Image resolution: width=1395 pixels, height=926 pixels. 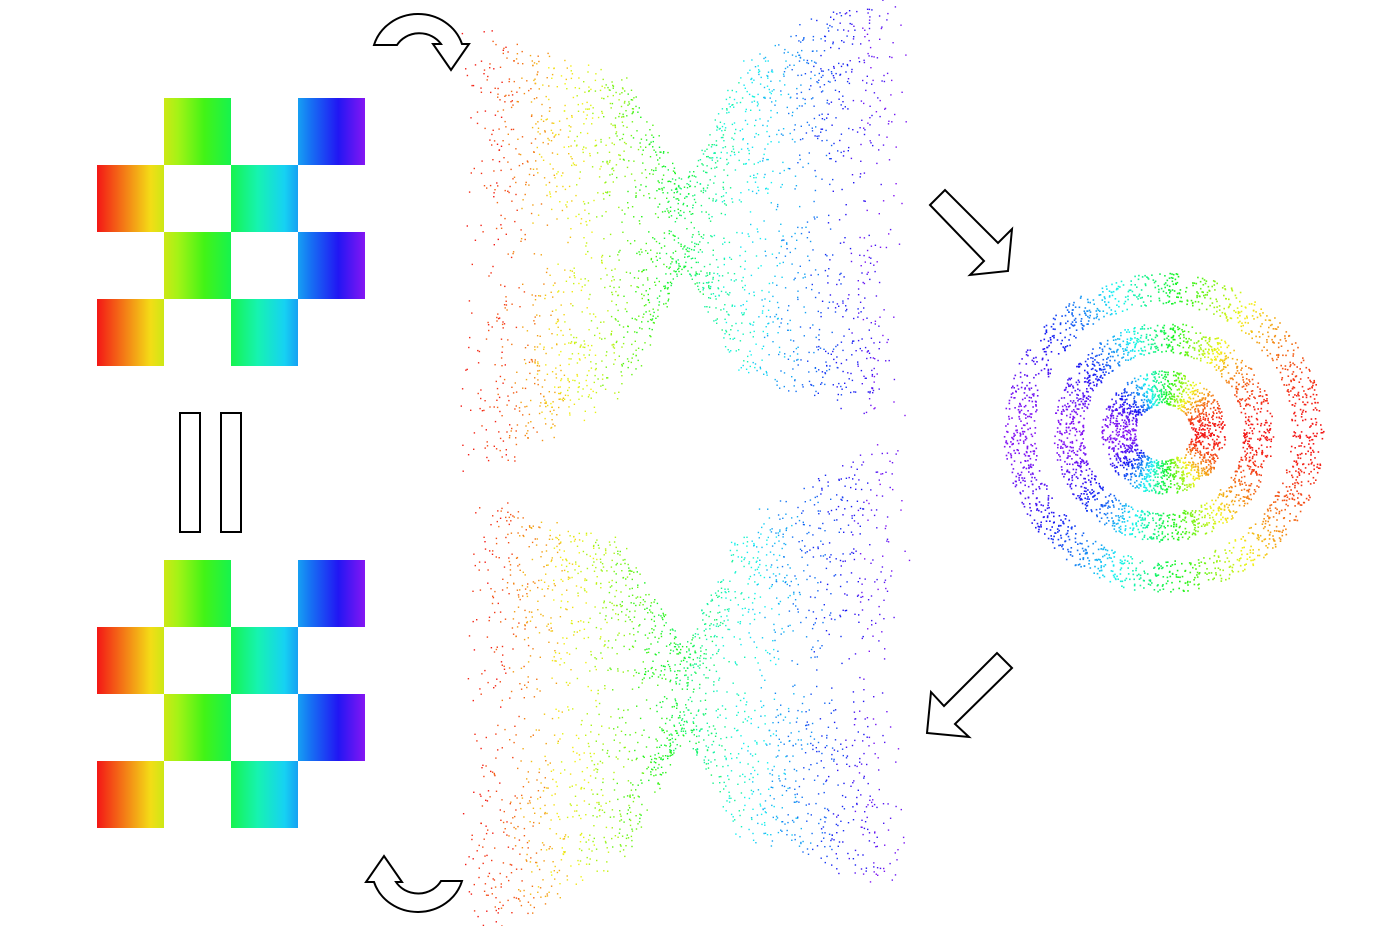 I want to click on arrow-down-right-icon, so click(x=971, y=232).